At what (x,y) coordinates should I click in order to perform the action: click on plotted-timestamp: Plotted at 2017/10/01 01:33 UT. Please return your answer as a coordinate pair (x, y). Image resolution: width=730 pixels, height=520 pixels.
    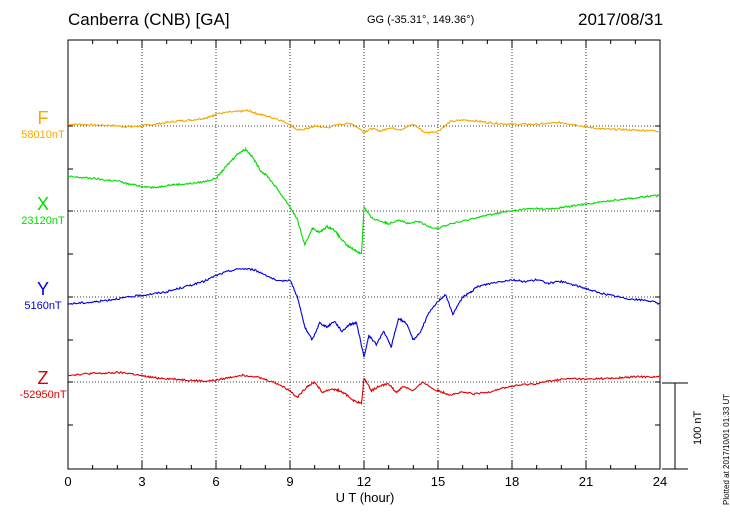
    Looking at the image, I should click on (726, 449).